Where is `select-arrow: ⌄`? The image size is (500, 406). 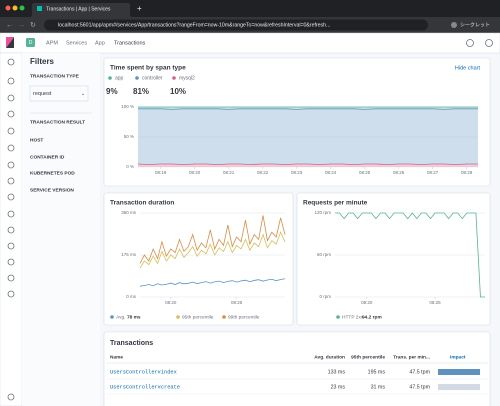 select-arrow: ⌄ is located at coordinates (83, 94).